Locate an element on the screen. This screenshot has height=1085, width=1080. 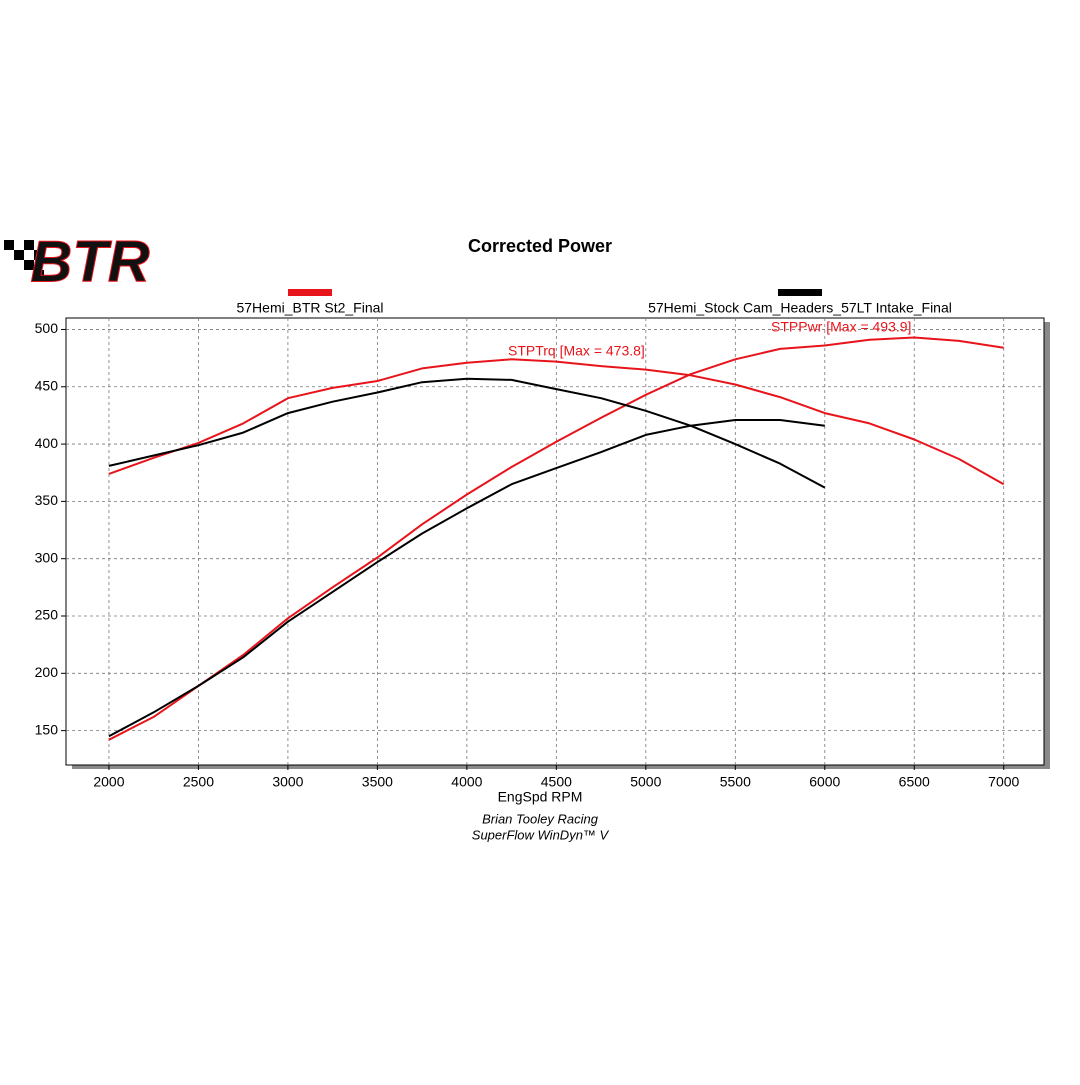
y-tick-label: 500 is located at coordinates (47, 328).